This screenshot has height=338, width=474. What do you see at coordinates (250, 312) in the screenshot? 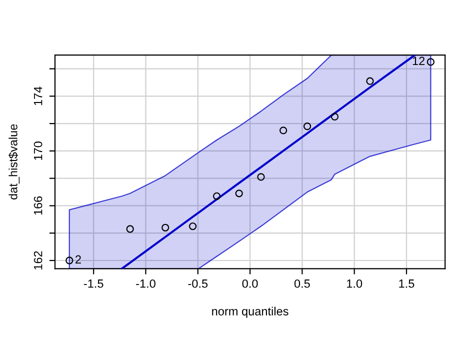
I see `x-axis-title: norm quantiles` at bounding box center [250, 312].